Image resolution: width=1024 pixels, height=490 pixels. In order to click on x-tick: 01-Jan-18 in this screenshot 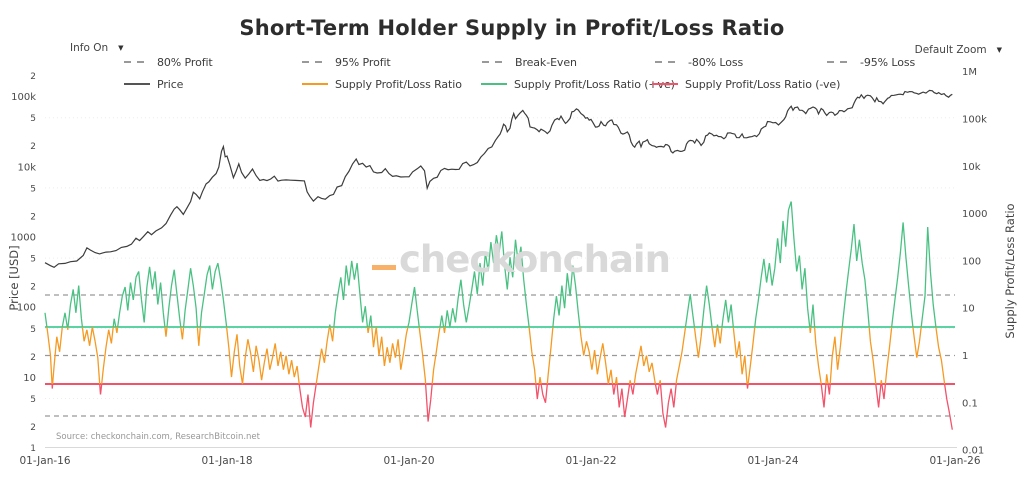, I will do `click(226, 461)`.